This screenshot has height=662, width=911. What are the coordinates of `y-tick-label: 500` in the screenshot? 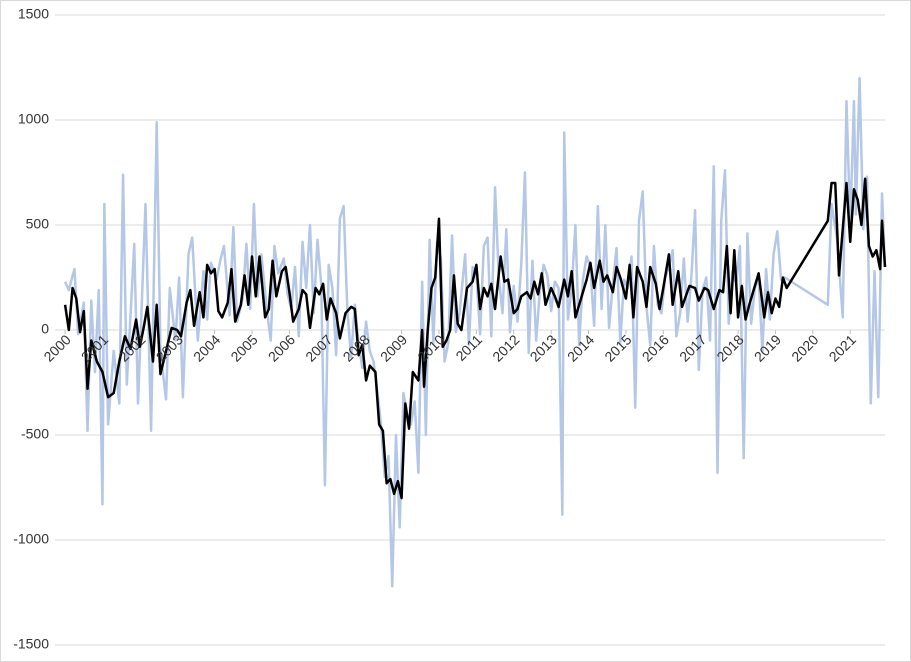 It's located at (38, 224).